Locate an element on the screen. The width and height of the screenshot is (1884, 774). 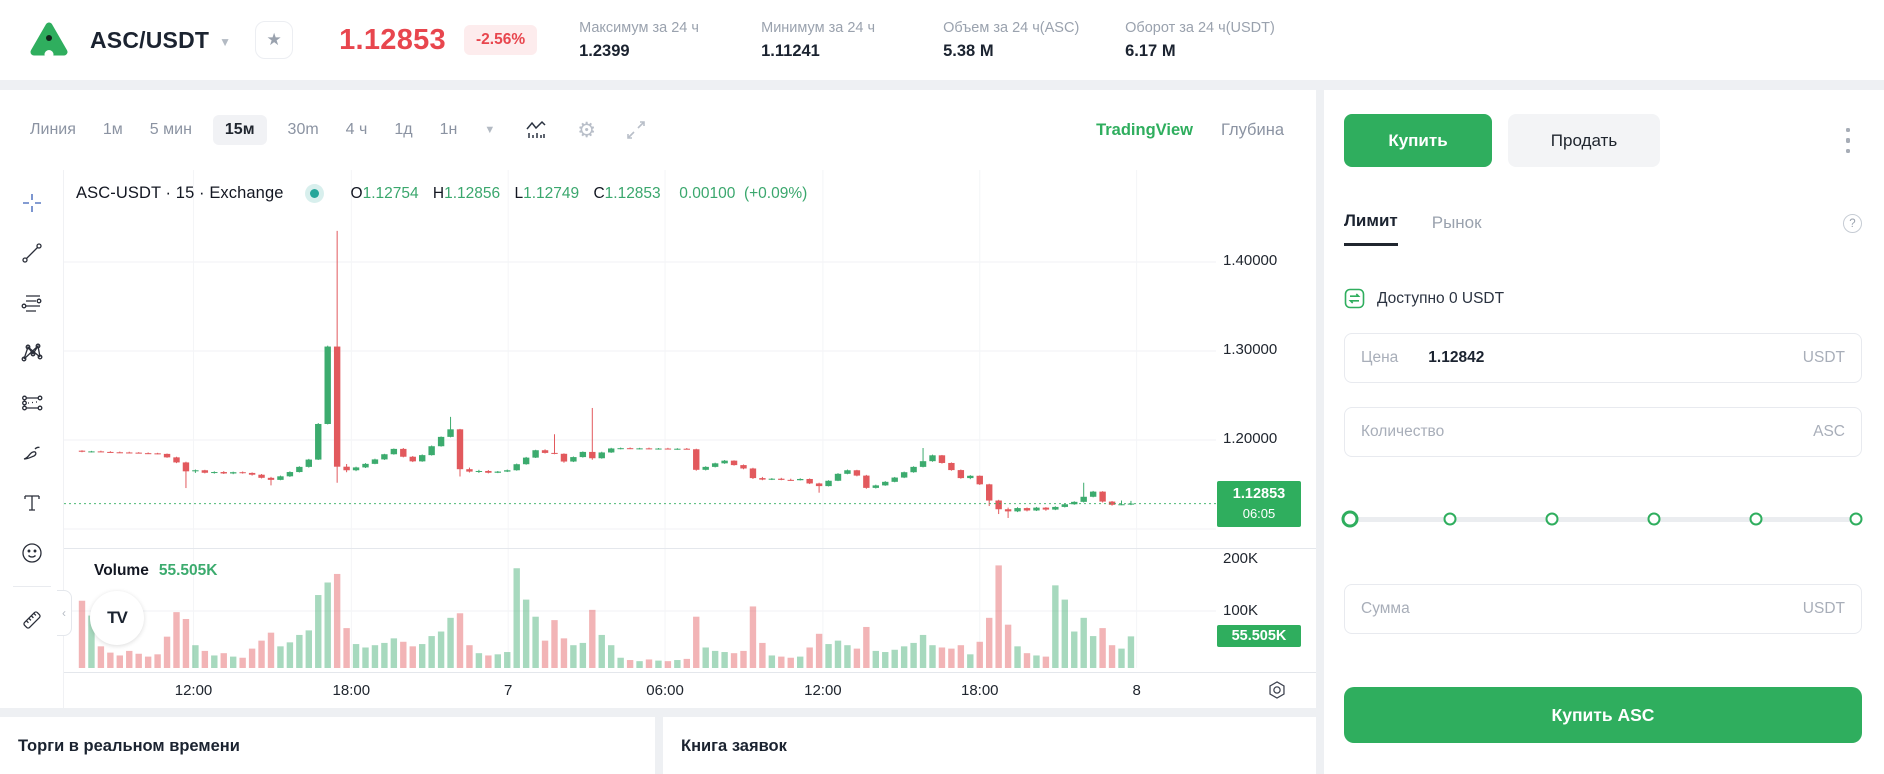
live-trades-panel: Торги в реальном времени is located at coordinates (327, 745).